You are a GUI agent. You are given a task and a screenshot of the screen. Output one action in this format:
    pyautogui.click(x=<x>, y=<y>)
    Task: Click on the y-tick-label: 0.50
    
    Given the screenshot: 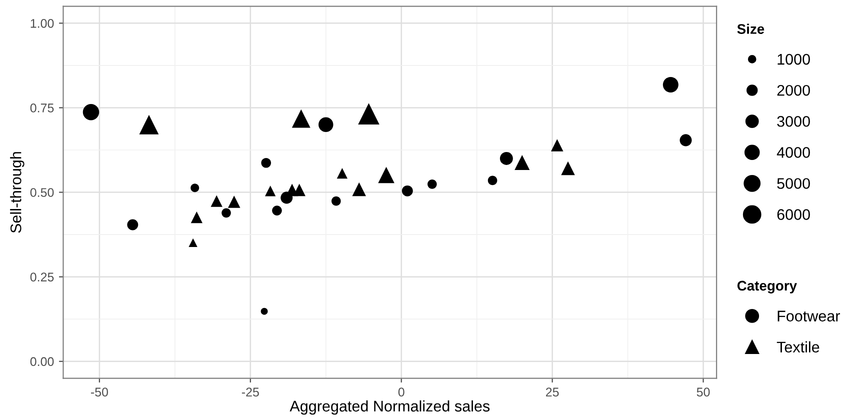 What is the action you would take?
    pyautogui.click(x=42, y=192)
    